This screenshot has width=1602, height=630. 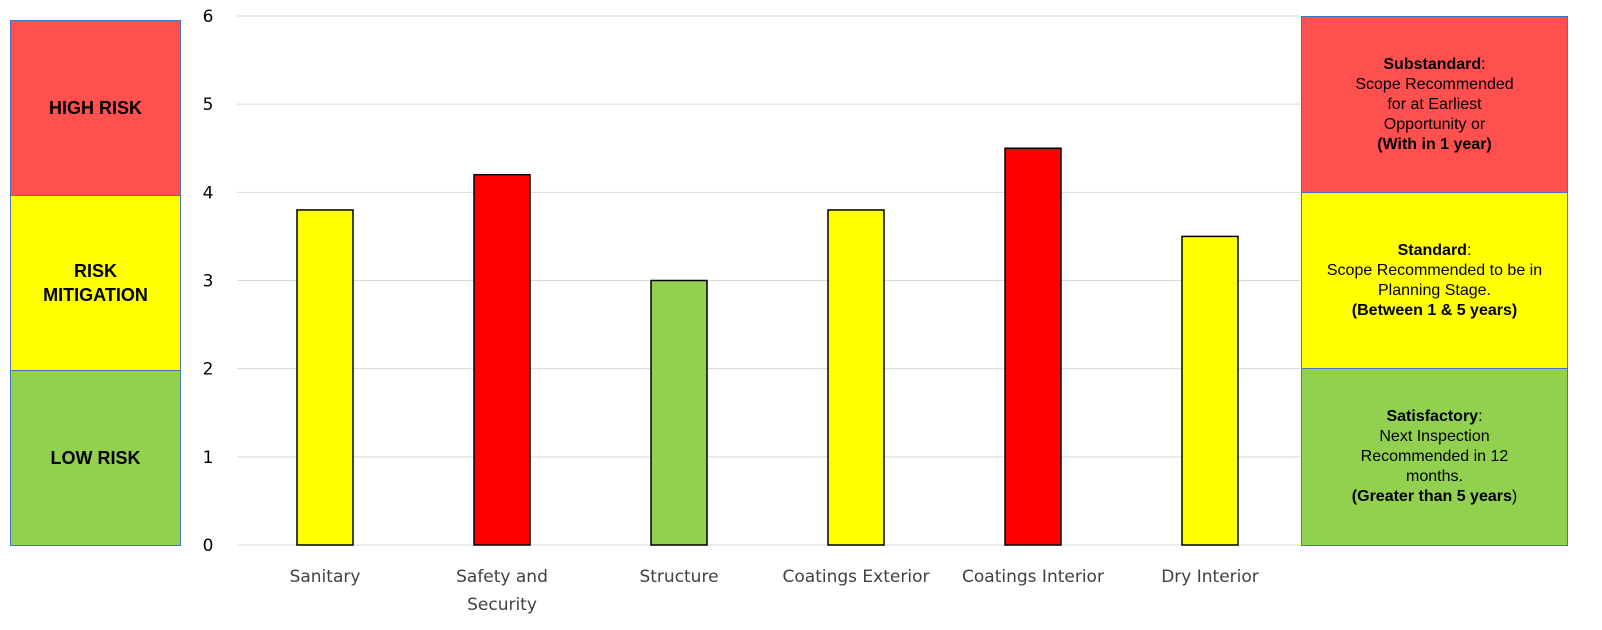 I want to click on x-tick-label: Safety and Security, so click(x=502, y=591).